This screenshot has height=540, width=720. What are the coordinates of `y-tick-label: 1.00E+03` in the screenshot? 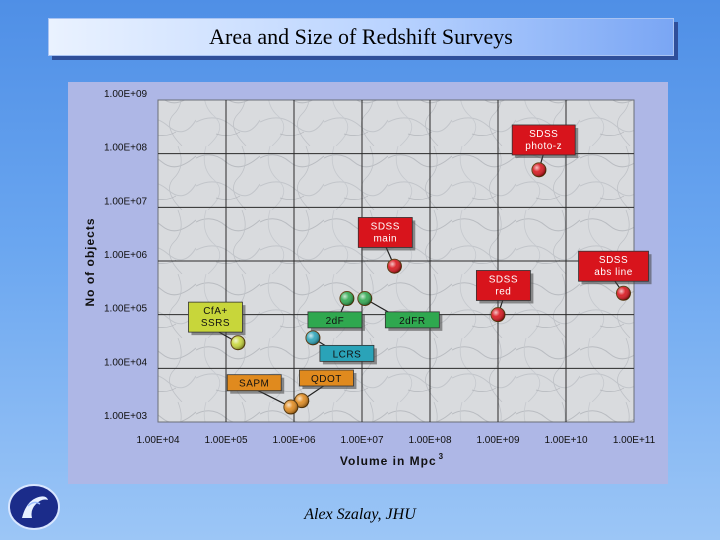 It's located at (126, 416).